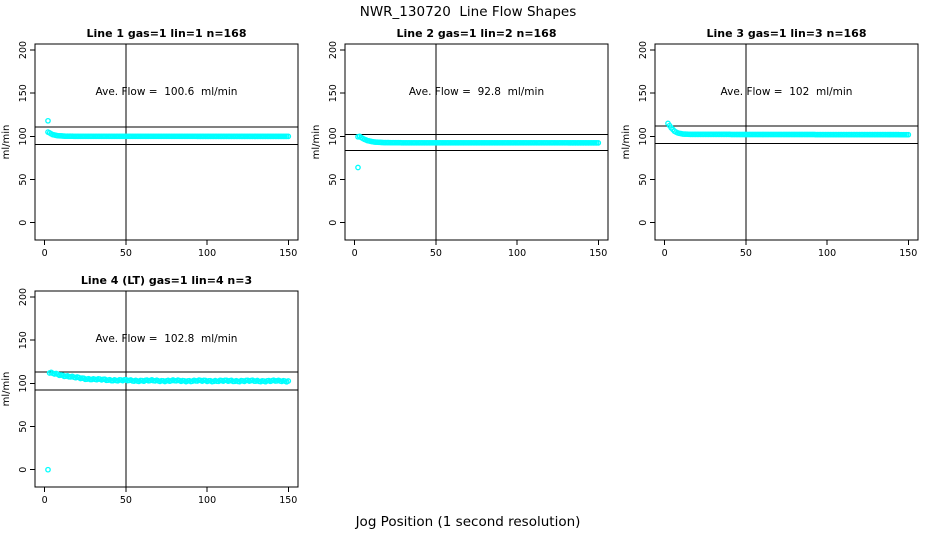 The image size is (936, 540). What do you see at coordinates (476, 33) in the screenshot?
I see `panel-title: Line 2 gas=1 lin=2 n=168` at bounding box center [476, 33].